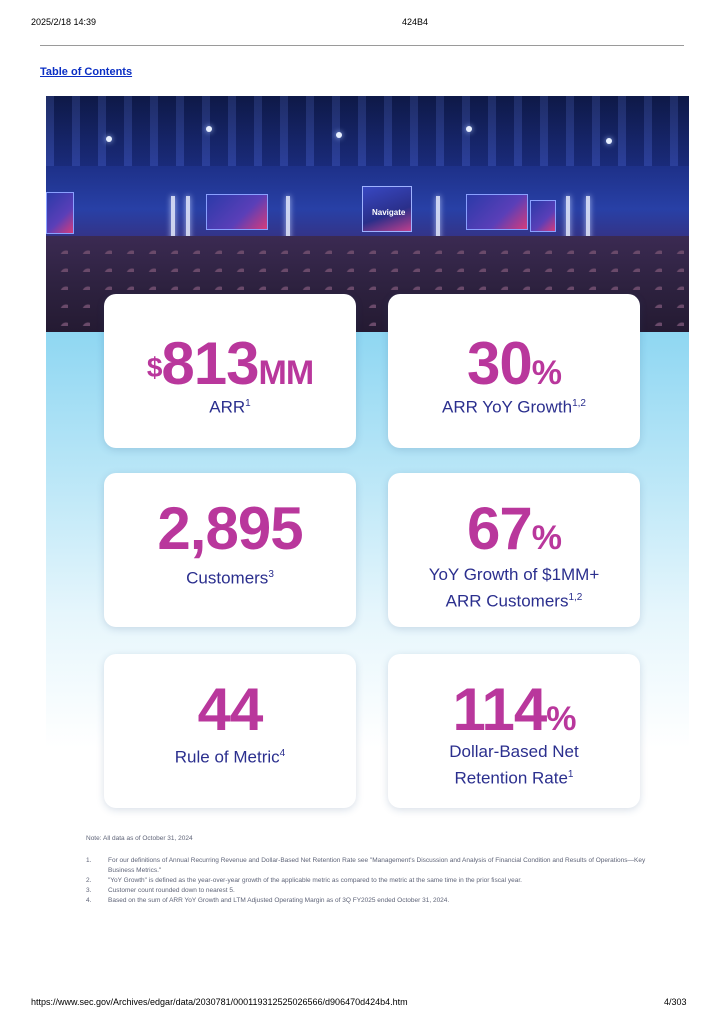  I want to click on stat-label: Customers3, so click(230, 578).